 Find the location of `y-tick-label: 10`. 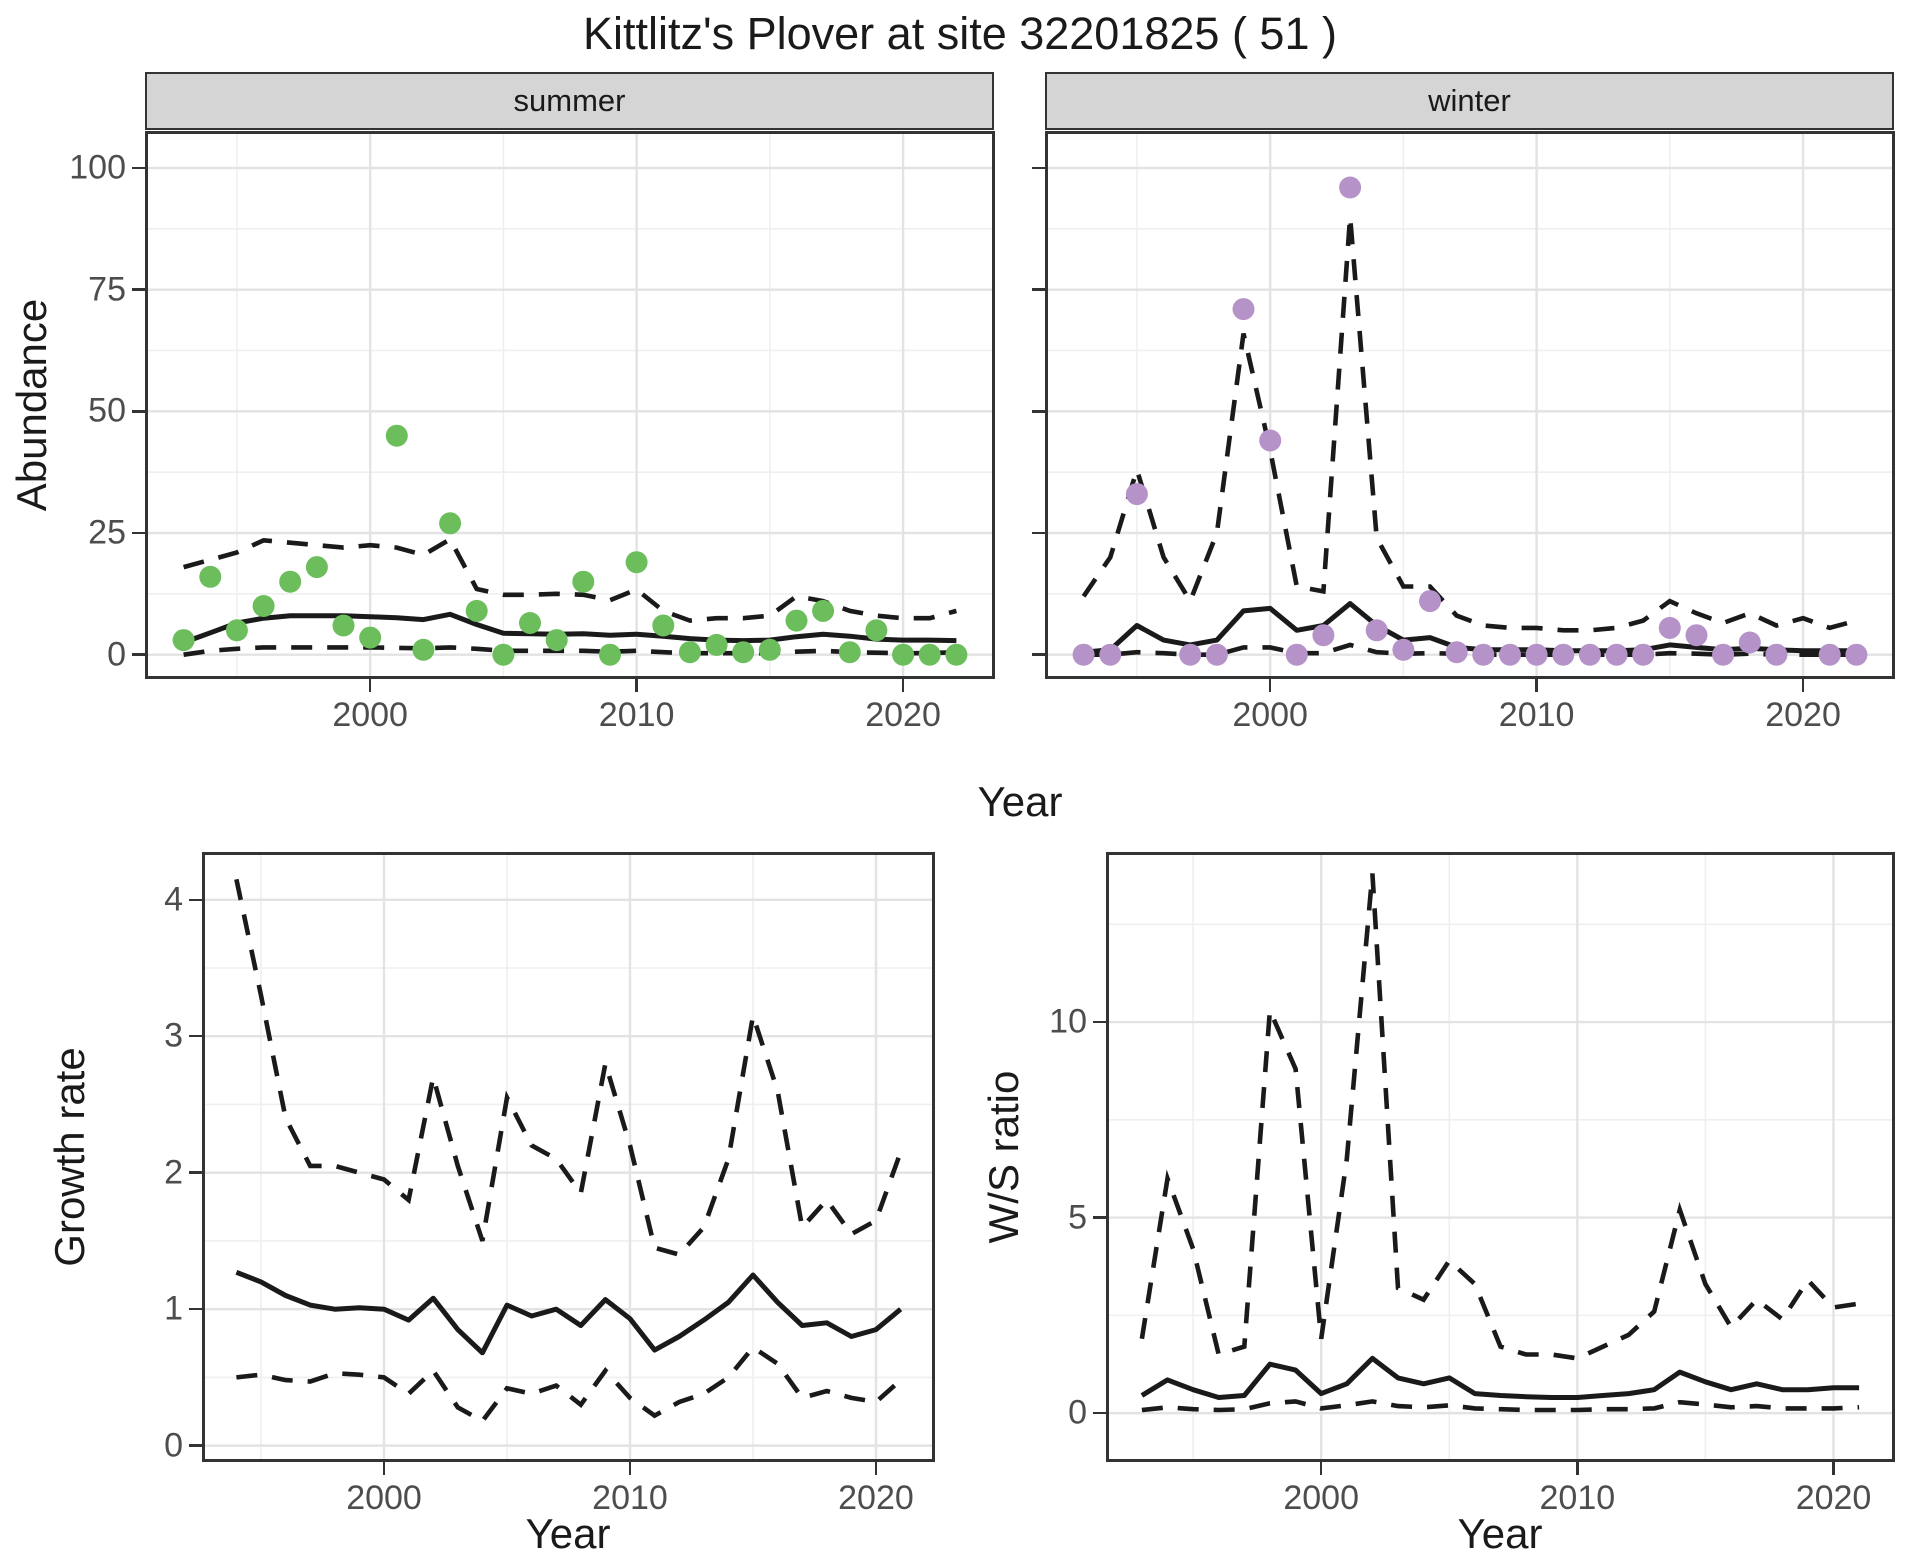

y-tick-label: 10 is located at coordinates (1068, 1021).